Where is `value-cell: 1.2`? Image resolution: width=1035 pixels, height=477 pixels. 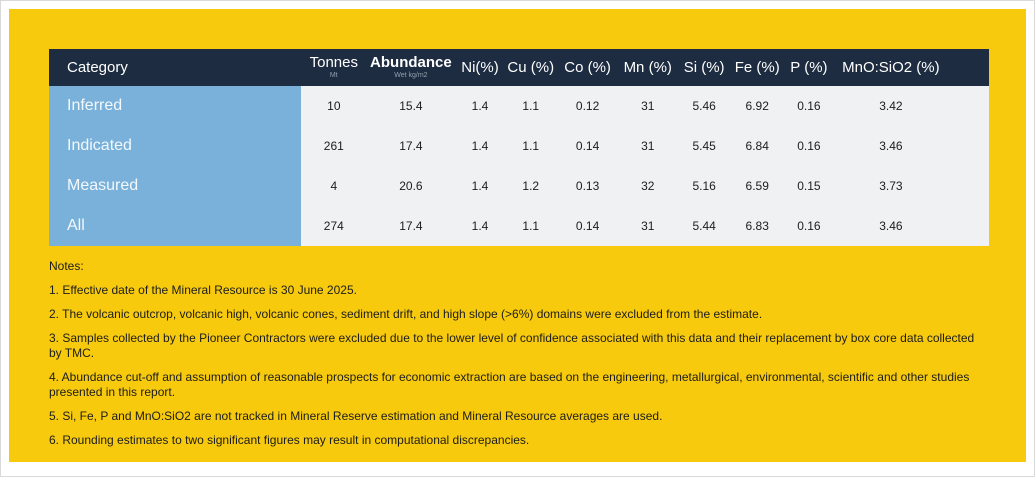 value-cell: 1.2 is located at coordinates (530, 186).